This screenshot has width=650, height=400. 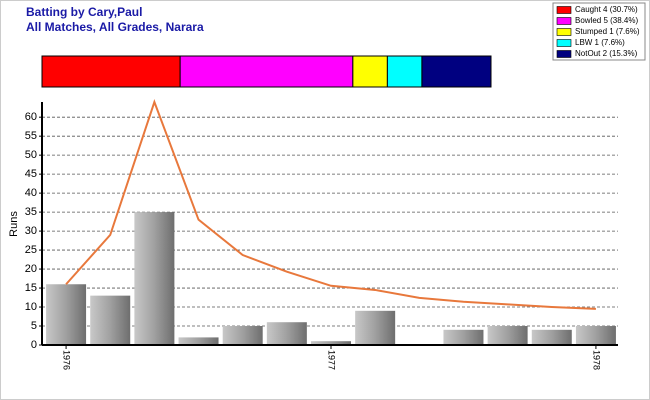 I want to click on y-tick-label: 55, so click(x=31, y=136).